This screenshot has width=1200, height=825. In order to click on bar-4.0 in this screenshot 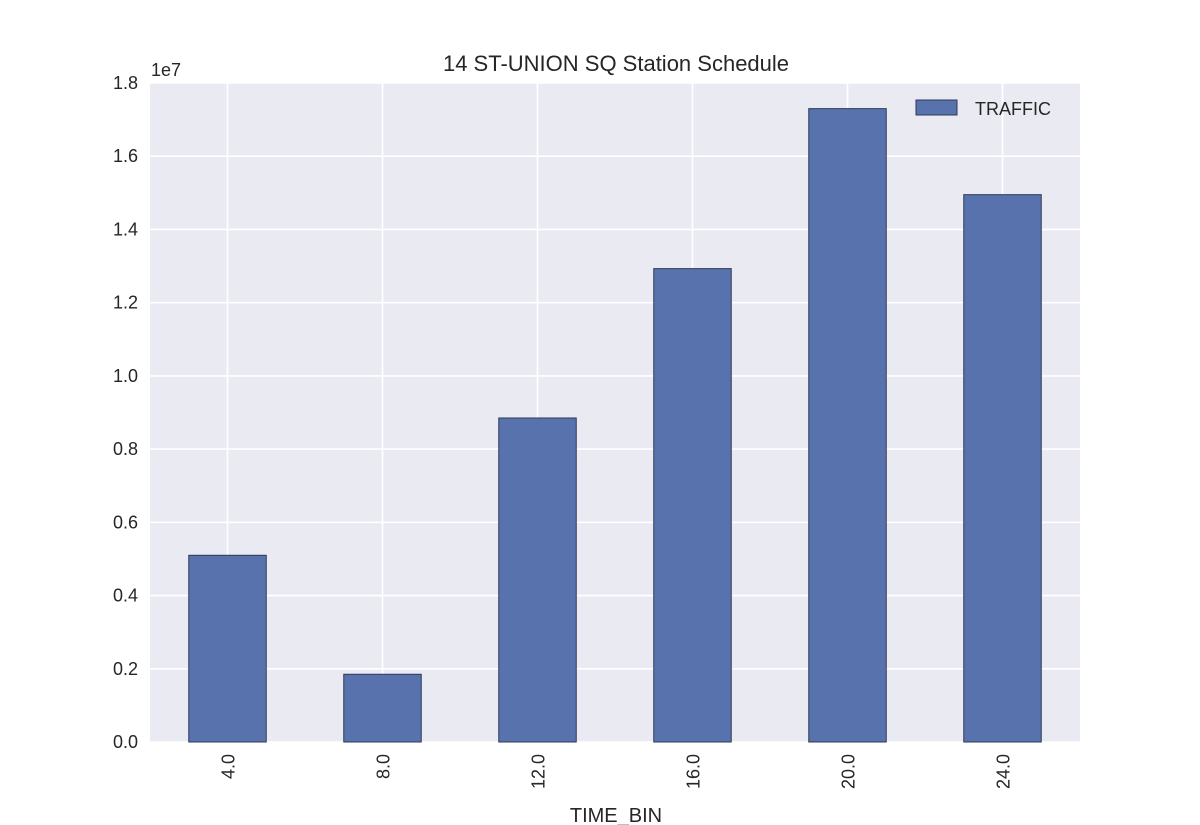, I will do `click(227, 648)`.